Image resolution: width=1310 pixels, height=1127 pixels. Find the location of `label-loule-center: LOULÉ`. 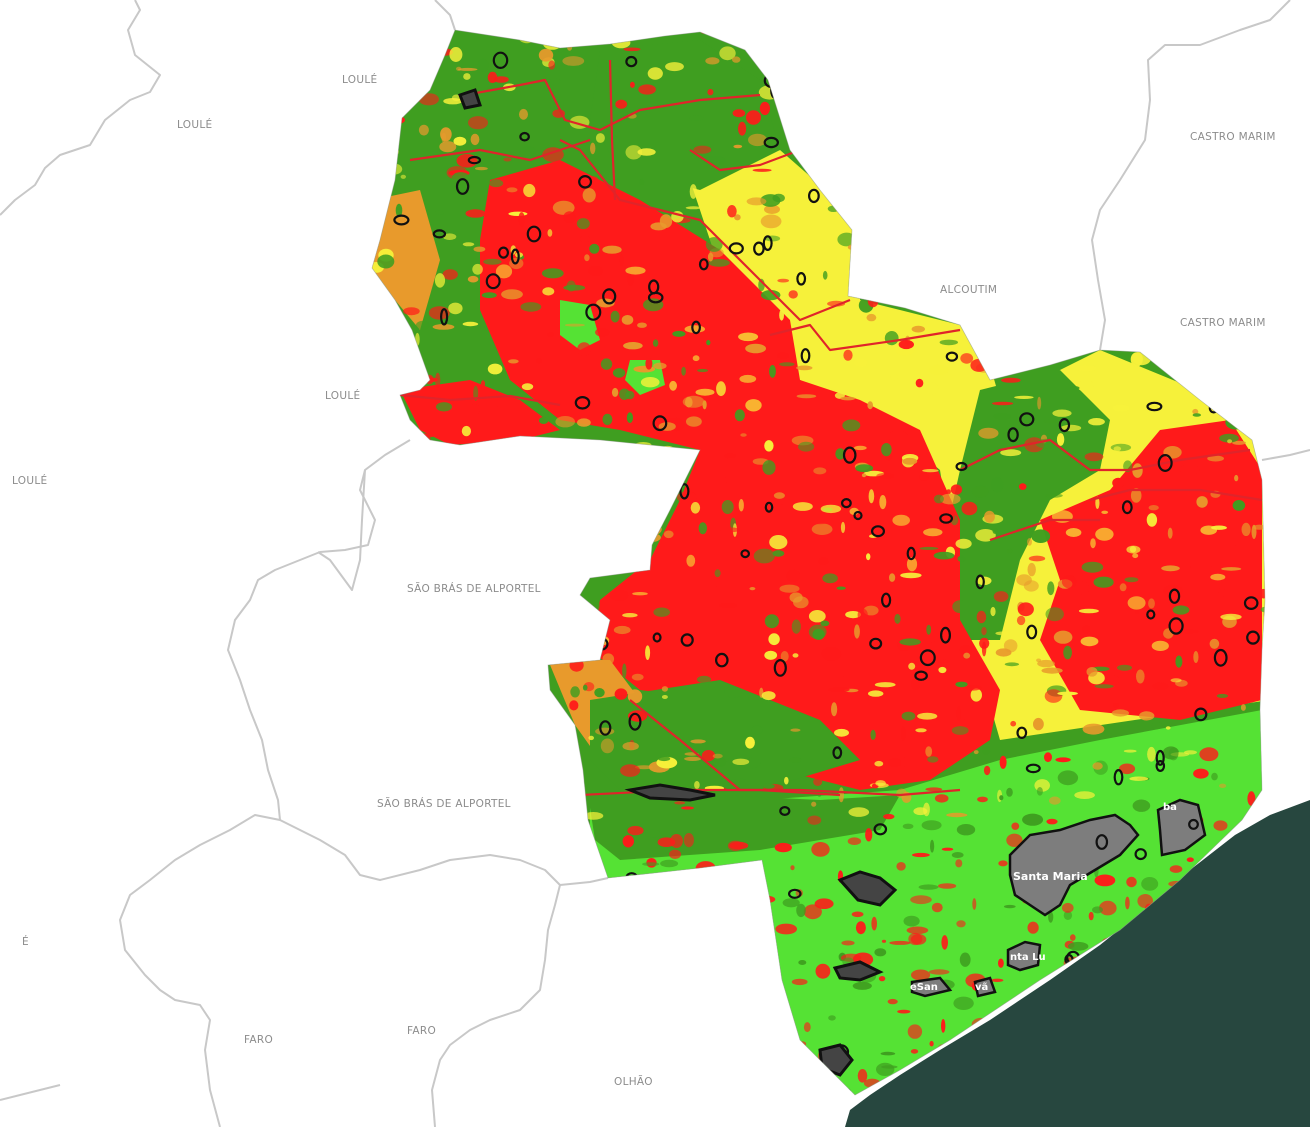

label-loule-center: LOULÉ is located at coordinates (342, 395).